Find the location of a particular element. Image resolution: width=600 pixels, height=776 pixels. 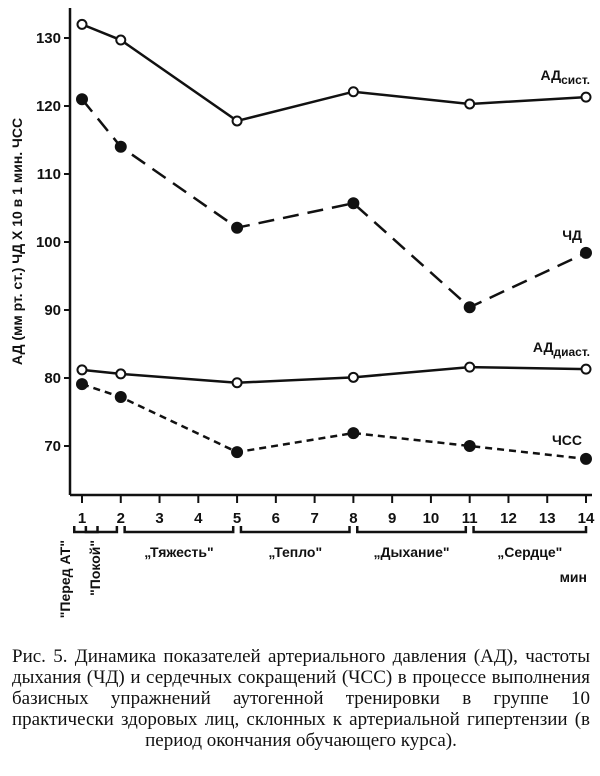

y-tick-label: 100 is located at coordinates (48, 242).